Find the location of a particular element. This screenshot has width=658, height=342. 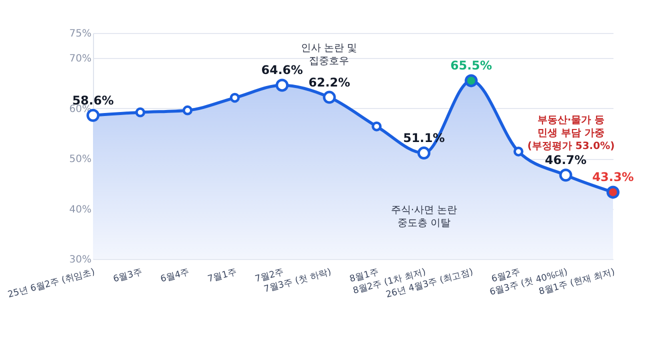

y-tick-label: 30% is located at coordinates (80, 260).